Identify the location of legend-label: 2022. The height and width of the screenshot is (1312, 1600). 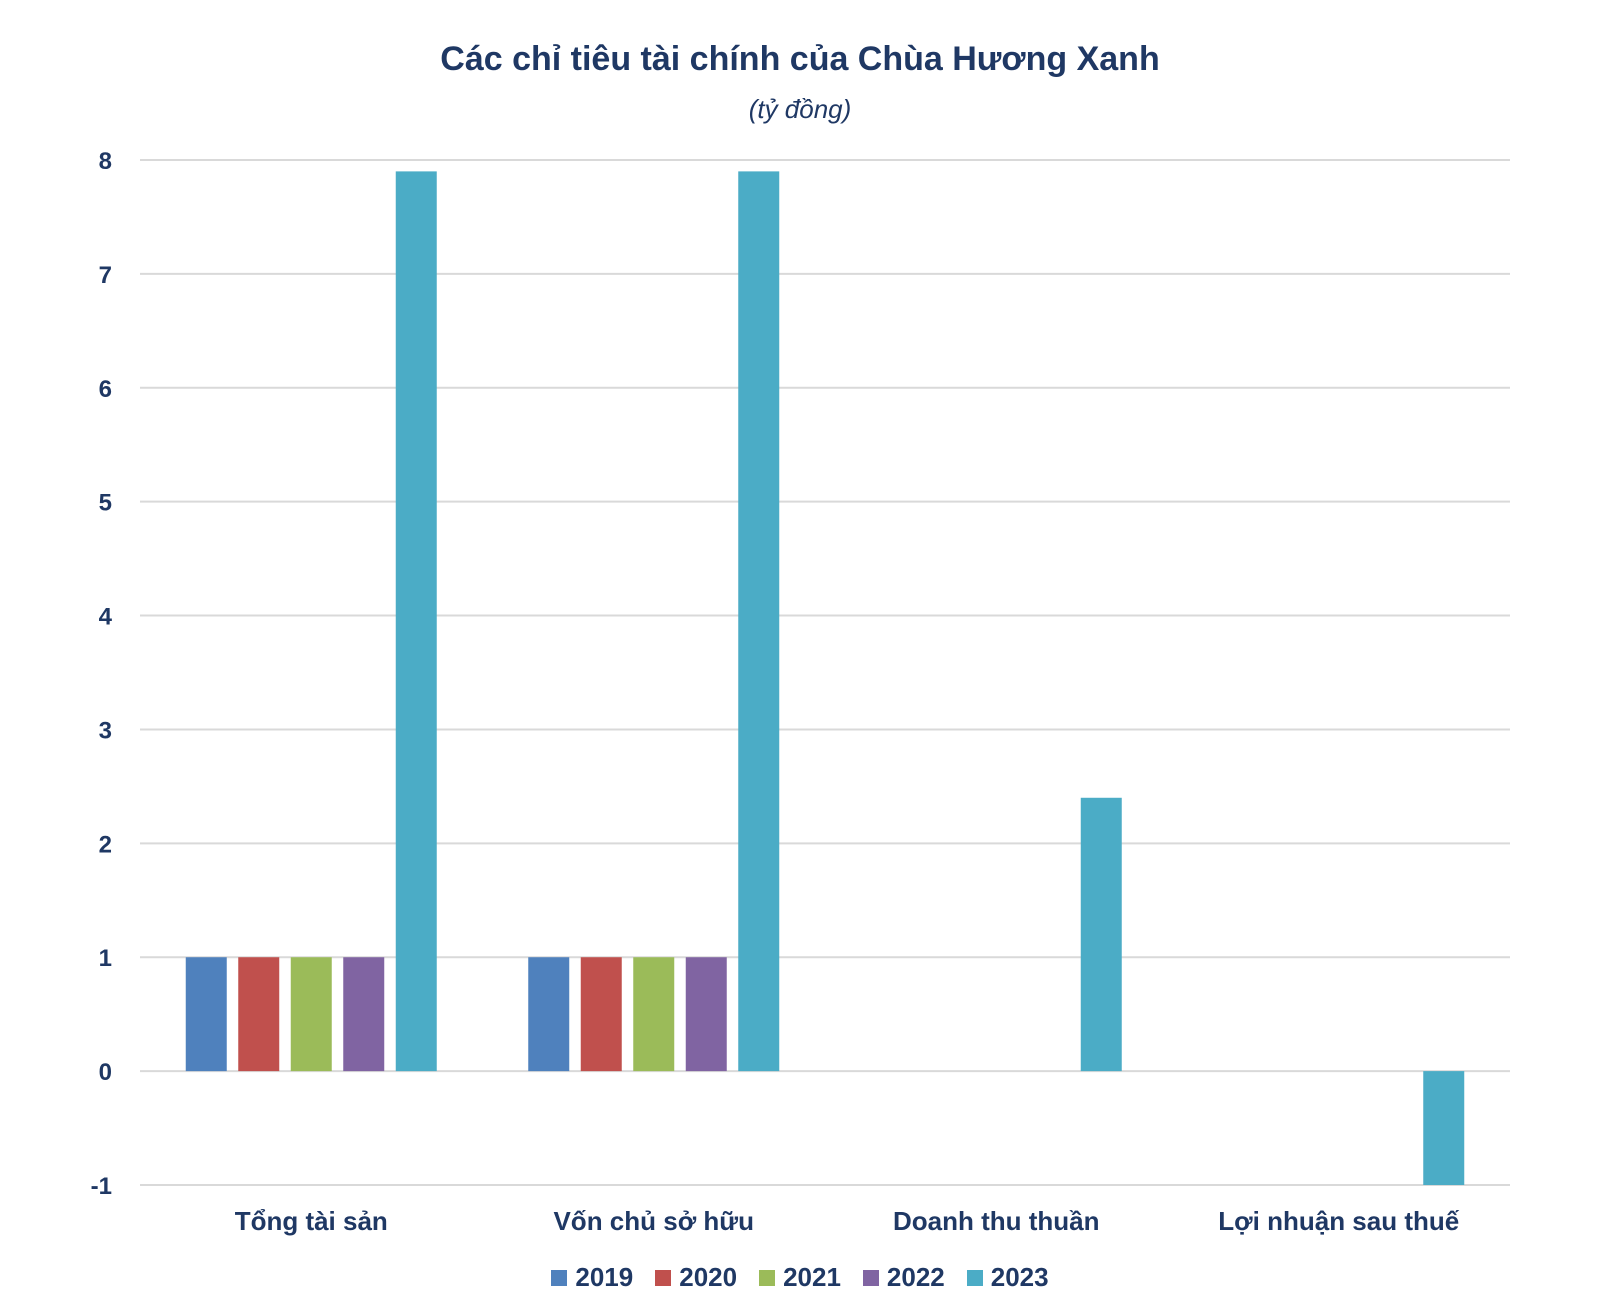
(915, 1277).